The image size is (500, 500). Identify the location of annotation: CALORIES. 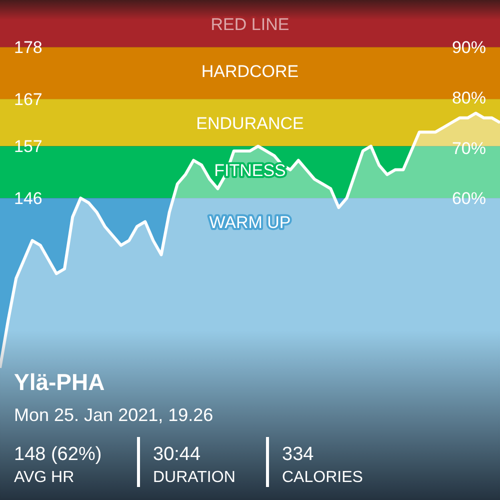
(322, 477).